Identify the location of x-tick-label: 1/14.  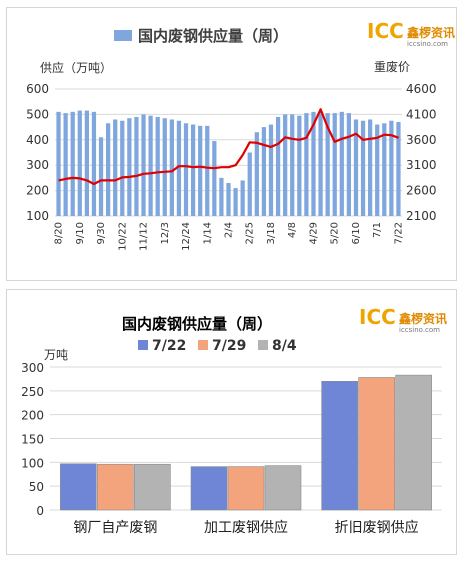
(207, 233).